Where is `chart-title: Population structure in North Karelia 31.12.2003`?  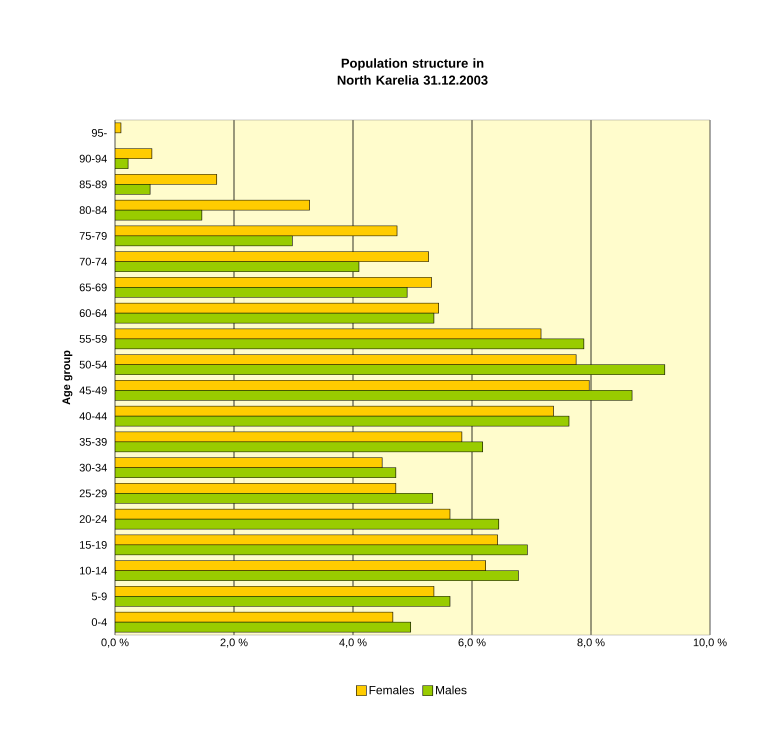
chart-title: Population structure in North Karelia 31.12.2003 is located at coordinates (413, 71).